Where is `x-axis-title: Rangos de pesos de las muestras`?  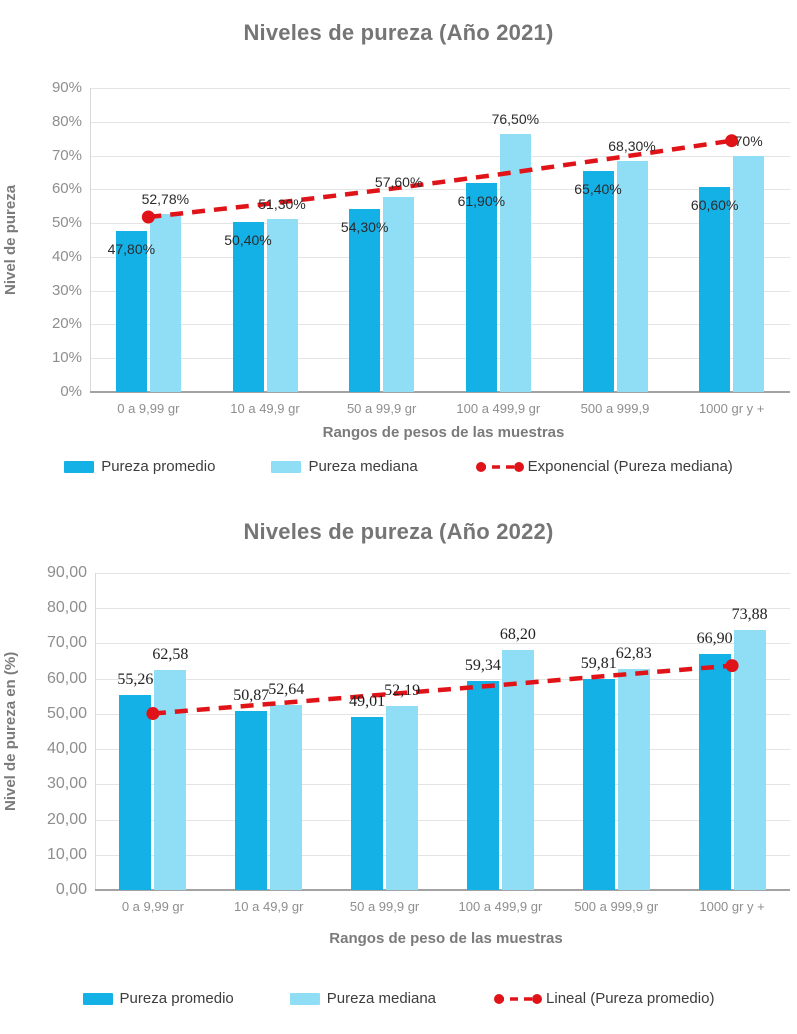 x-axis-title: Rangos de pesos de las muestras is located at coordinates (443, 432).